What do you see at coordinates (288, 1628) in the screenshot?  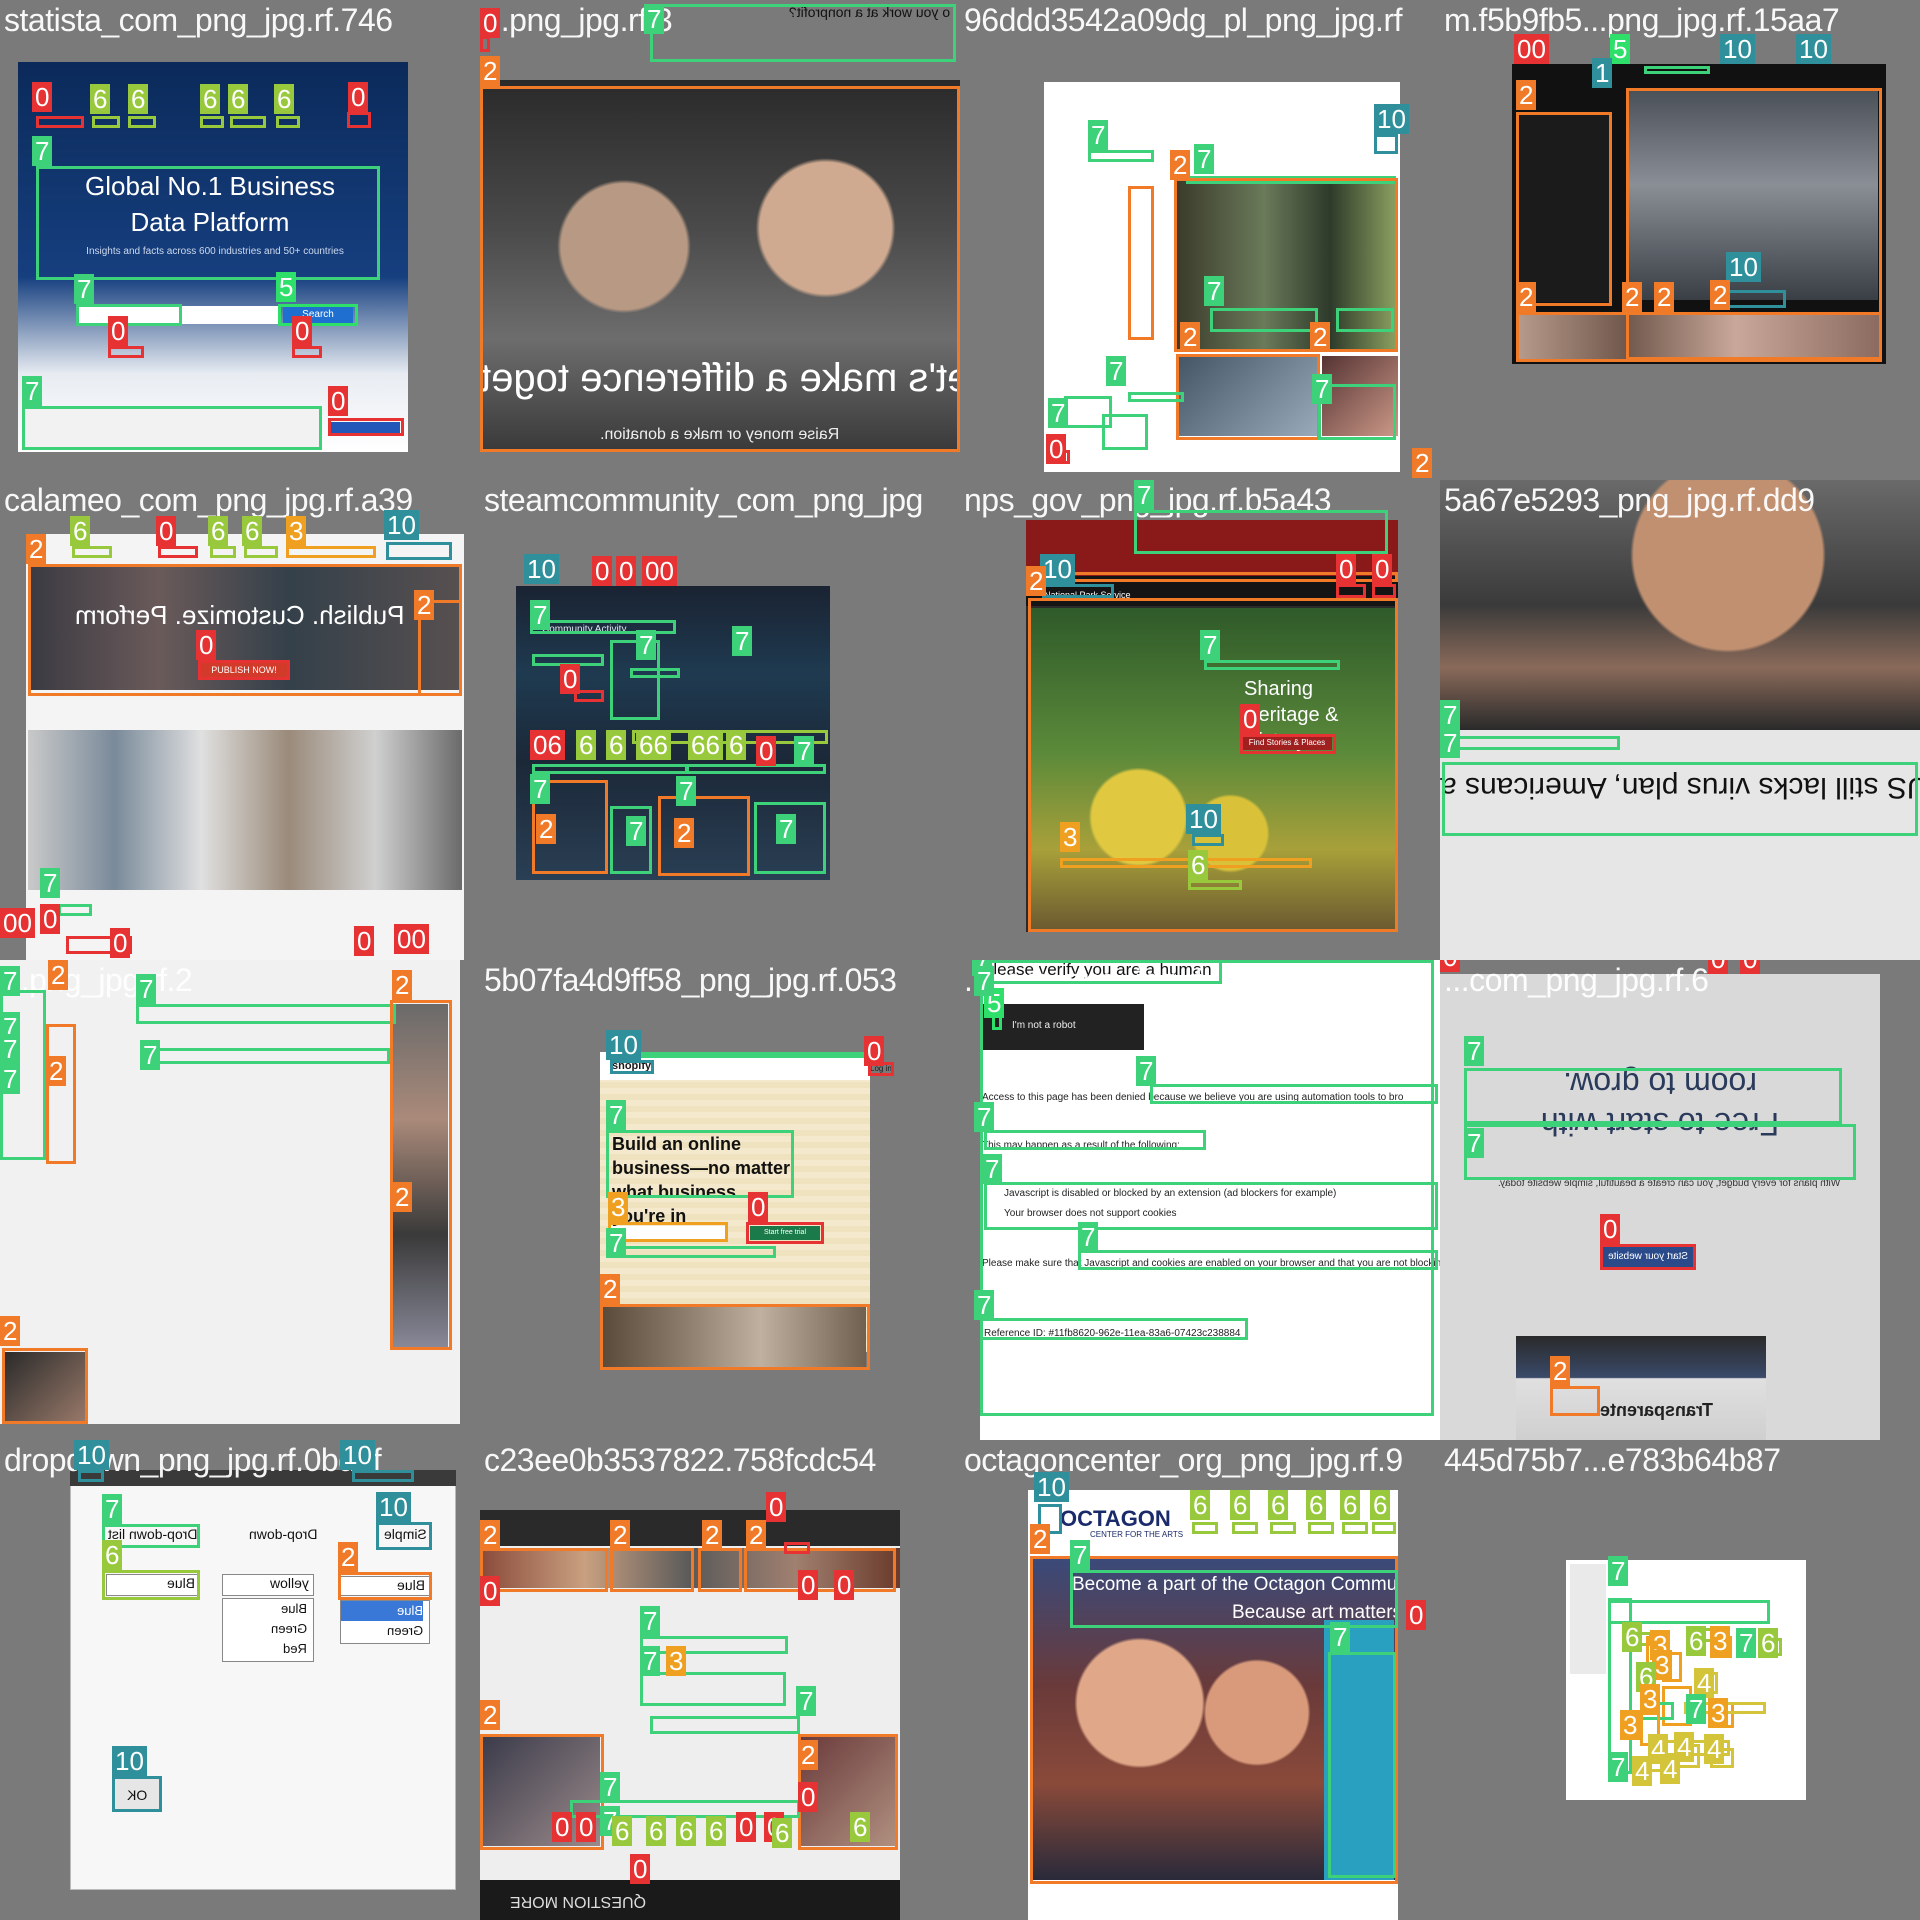 I see `dropdown-option: Green` at bounding box center [288, 1628].